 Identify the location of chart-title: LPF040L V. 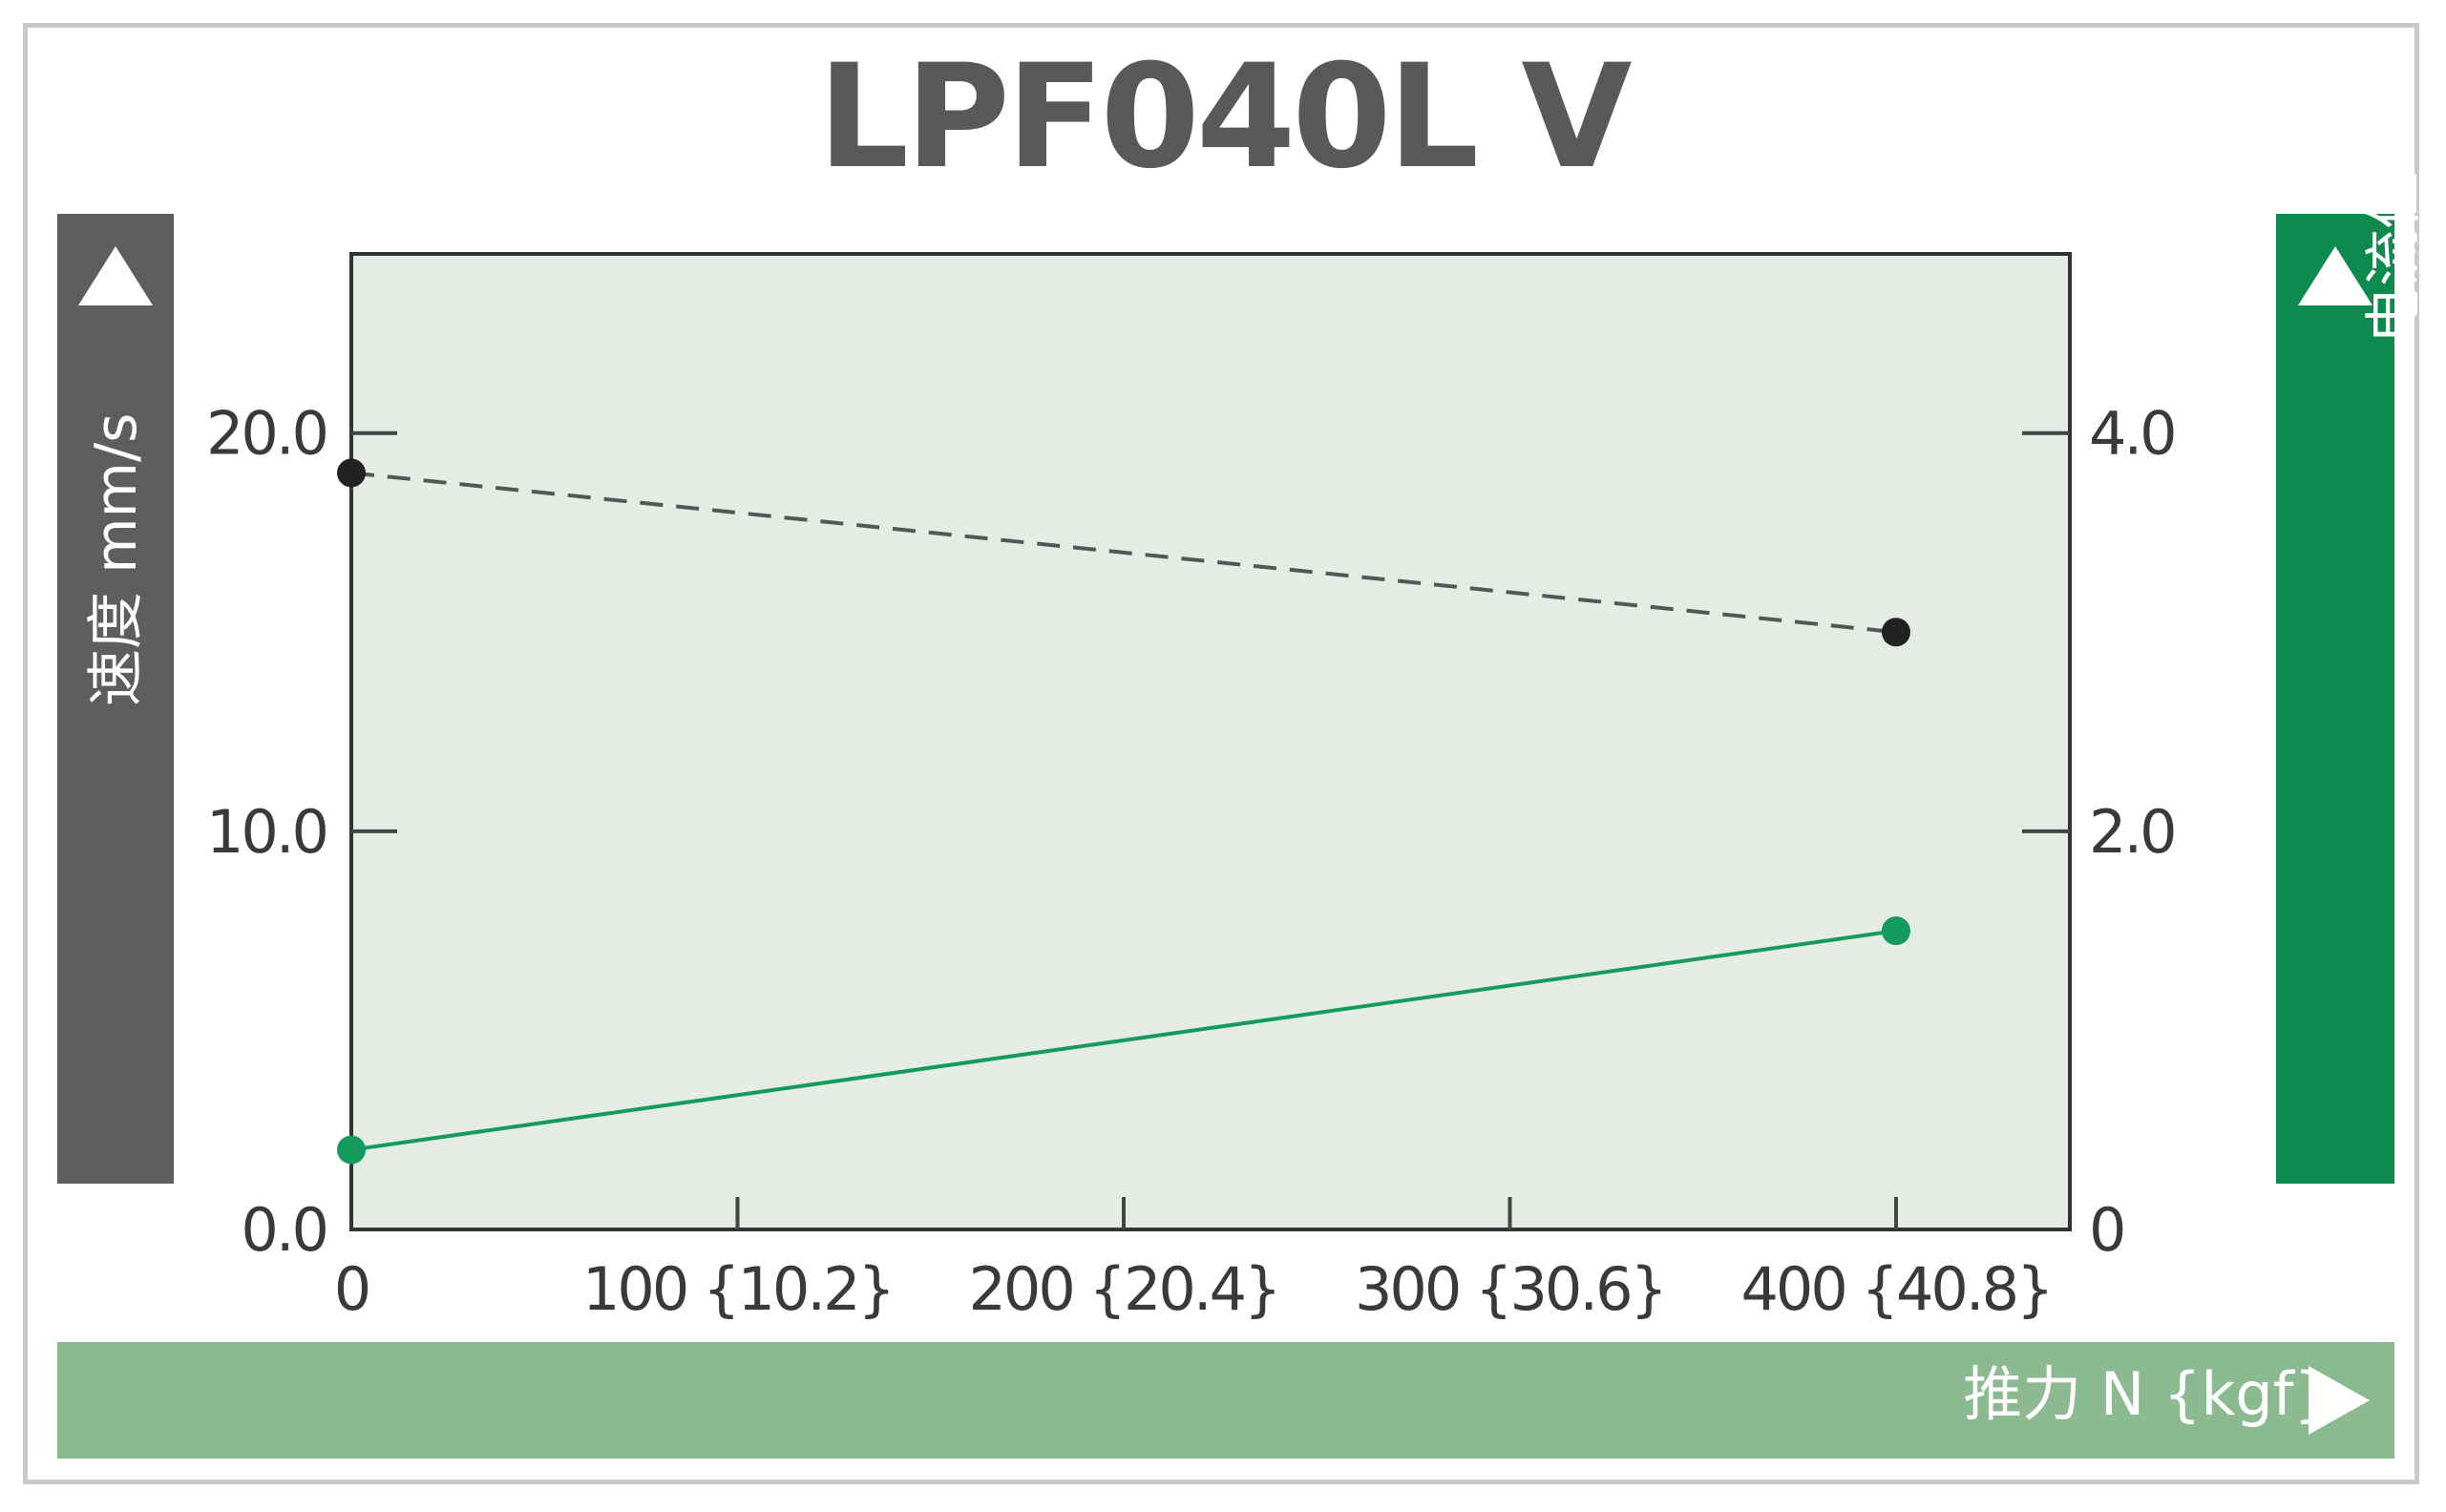
(1225, 117).